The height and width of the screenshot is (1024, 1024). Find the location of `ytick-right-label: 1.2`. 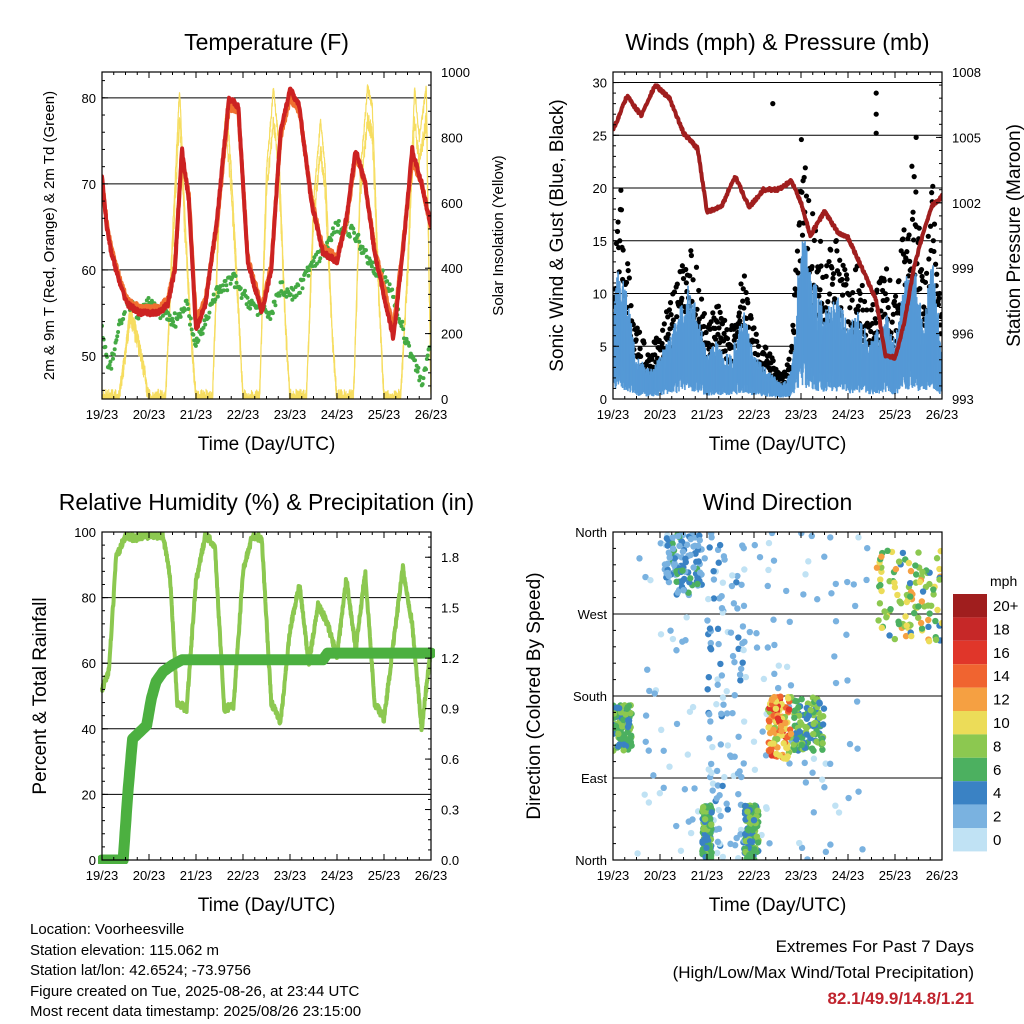

ytick-right-label: 1.2 is located at coordinates (450, 658).